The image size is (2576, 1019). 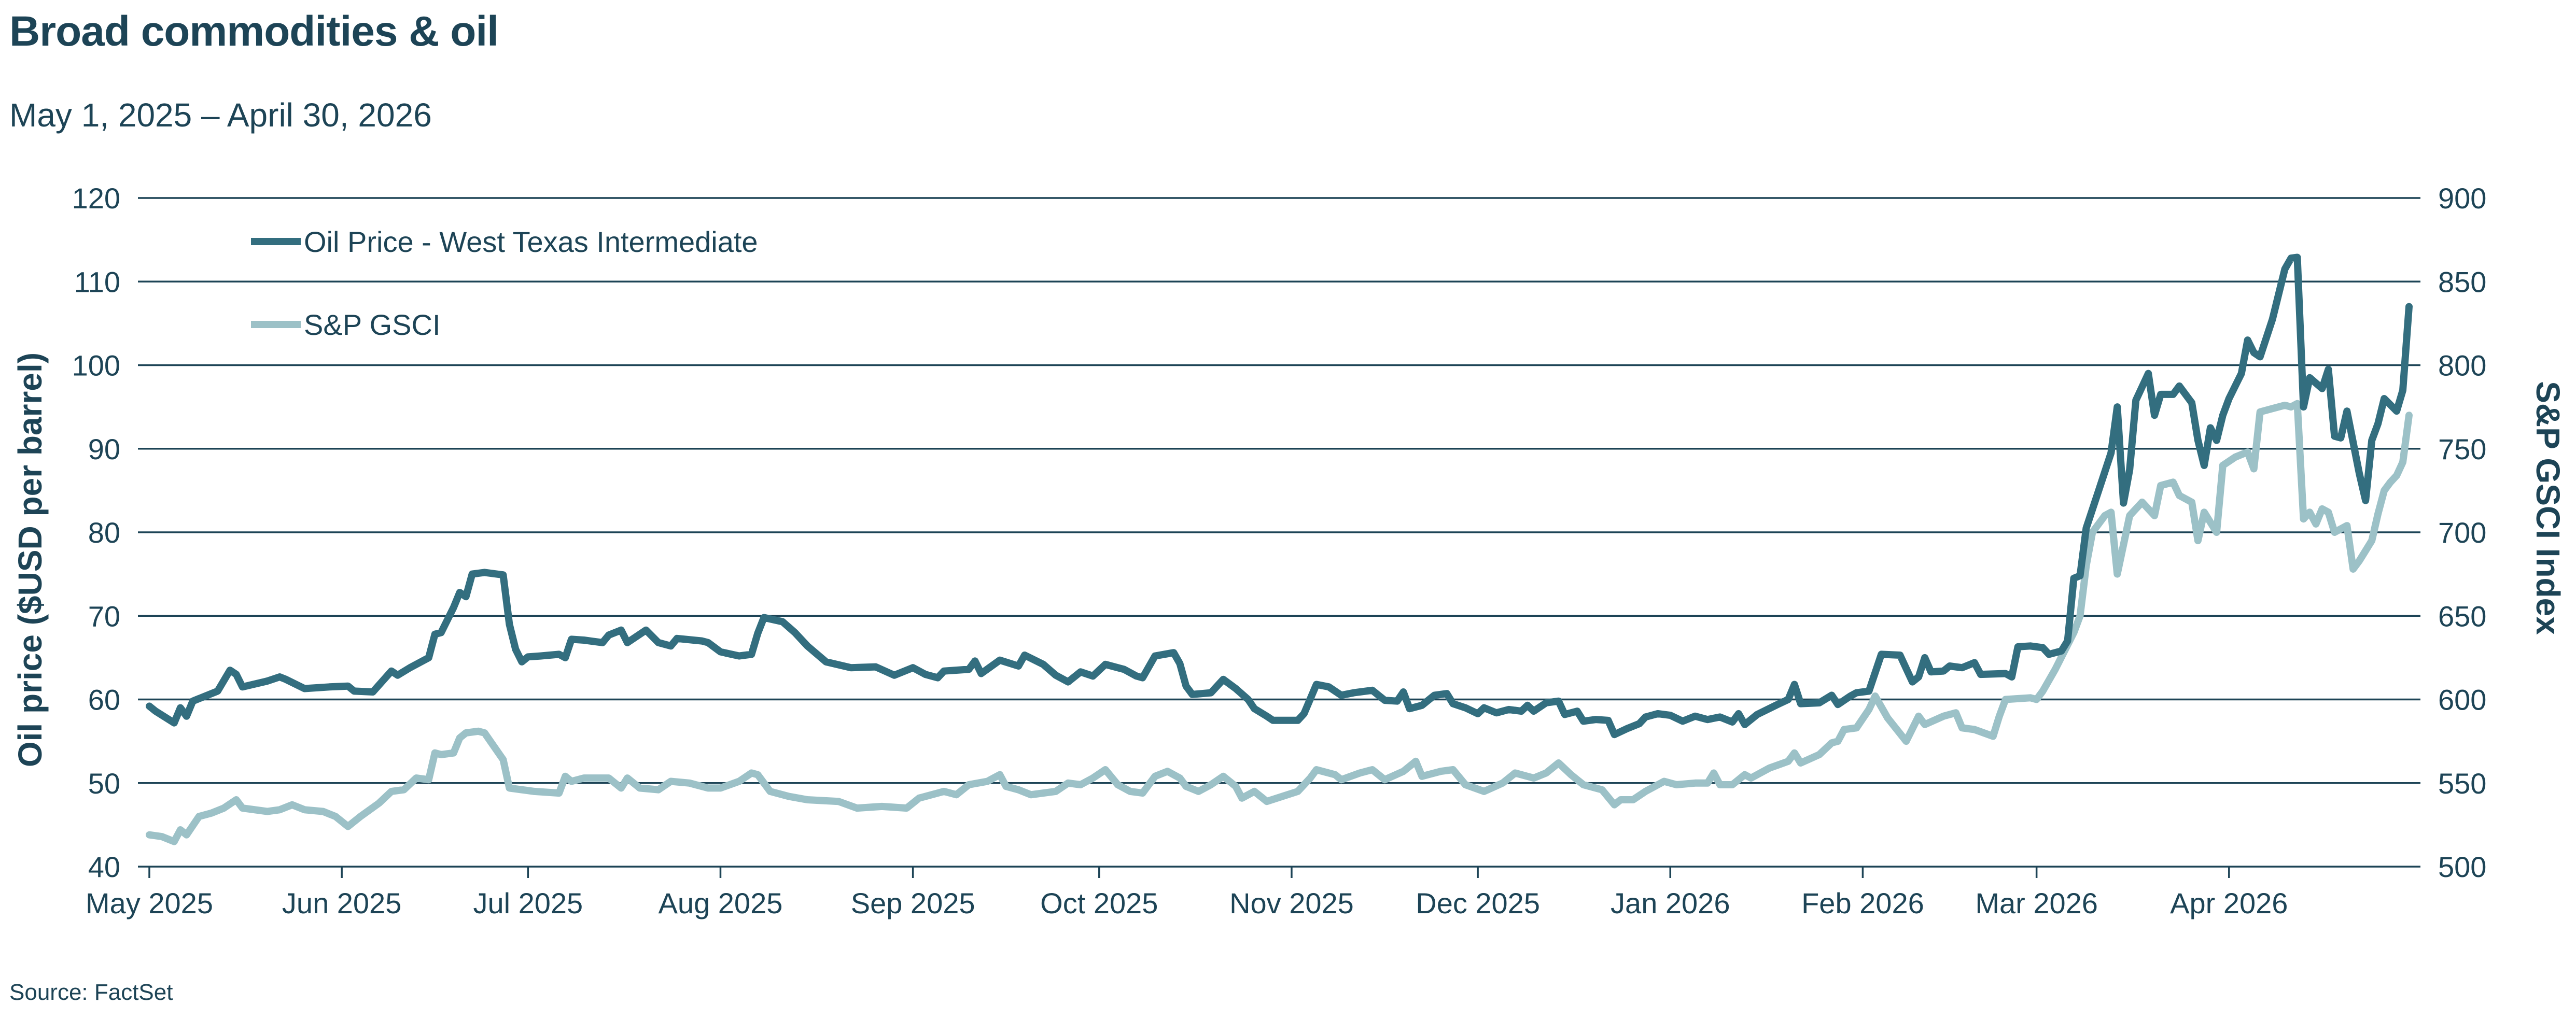 I want to click on x-tick-label: Aug 2025, so click(x=721, y=903).